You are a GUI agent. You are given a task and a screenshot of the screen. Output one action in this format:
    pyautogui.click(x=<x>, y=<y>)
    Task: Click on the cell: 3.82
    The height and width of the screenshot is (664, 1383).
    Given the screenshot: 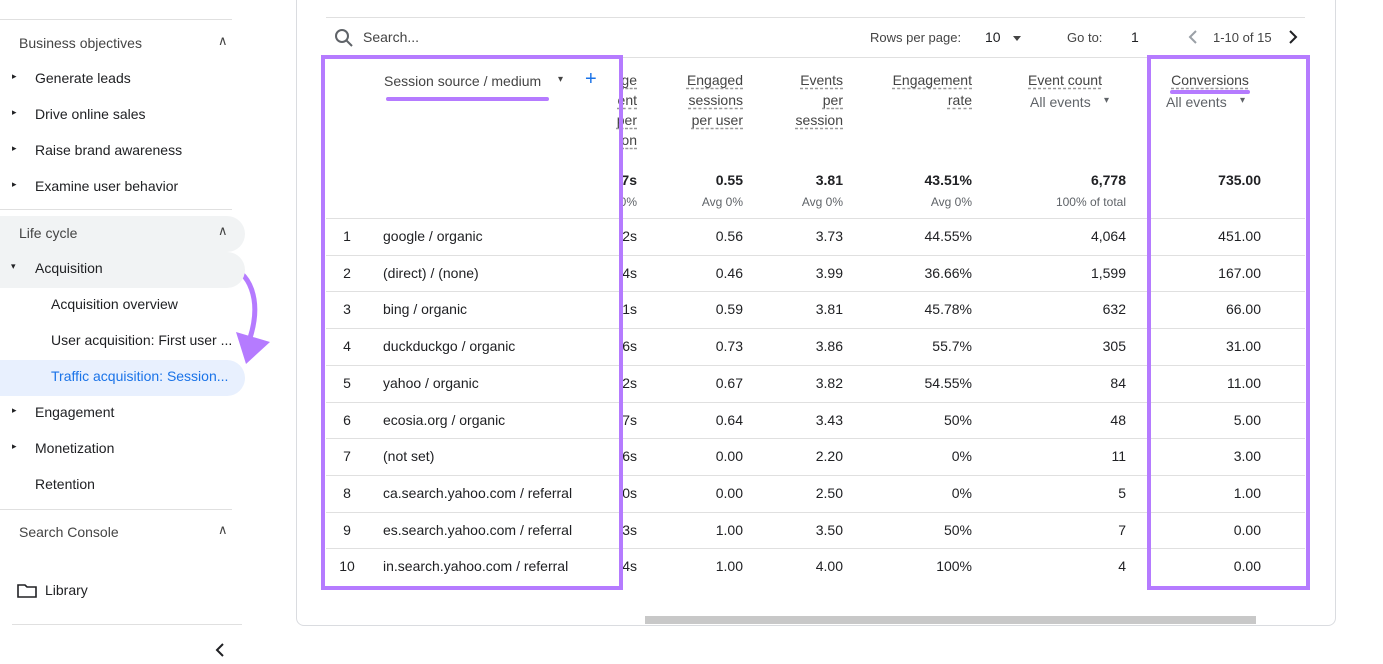 What is the action you would take?
    pyautogui.click(x=829, y=383)
    